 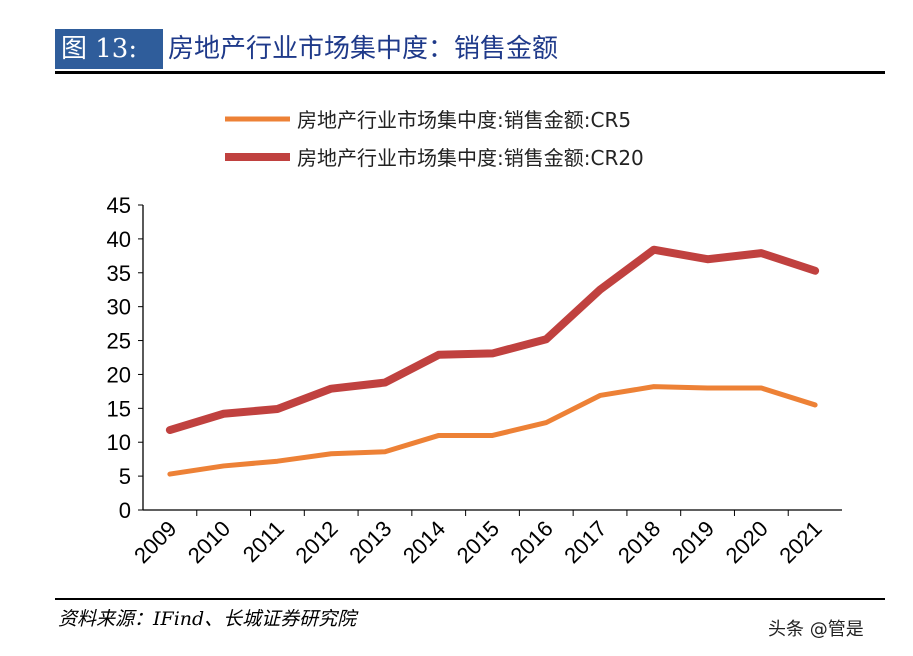 What do you see at coordinates (470, 158) in the screenshot?
I see `legend-label: 房地产行业市场集中度:销售金额:CR20` at bounding box center [470, 158].